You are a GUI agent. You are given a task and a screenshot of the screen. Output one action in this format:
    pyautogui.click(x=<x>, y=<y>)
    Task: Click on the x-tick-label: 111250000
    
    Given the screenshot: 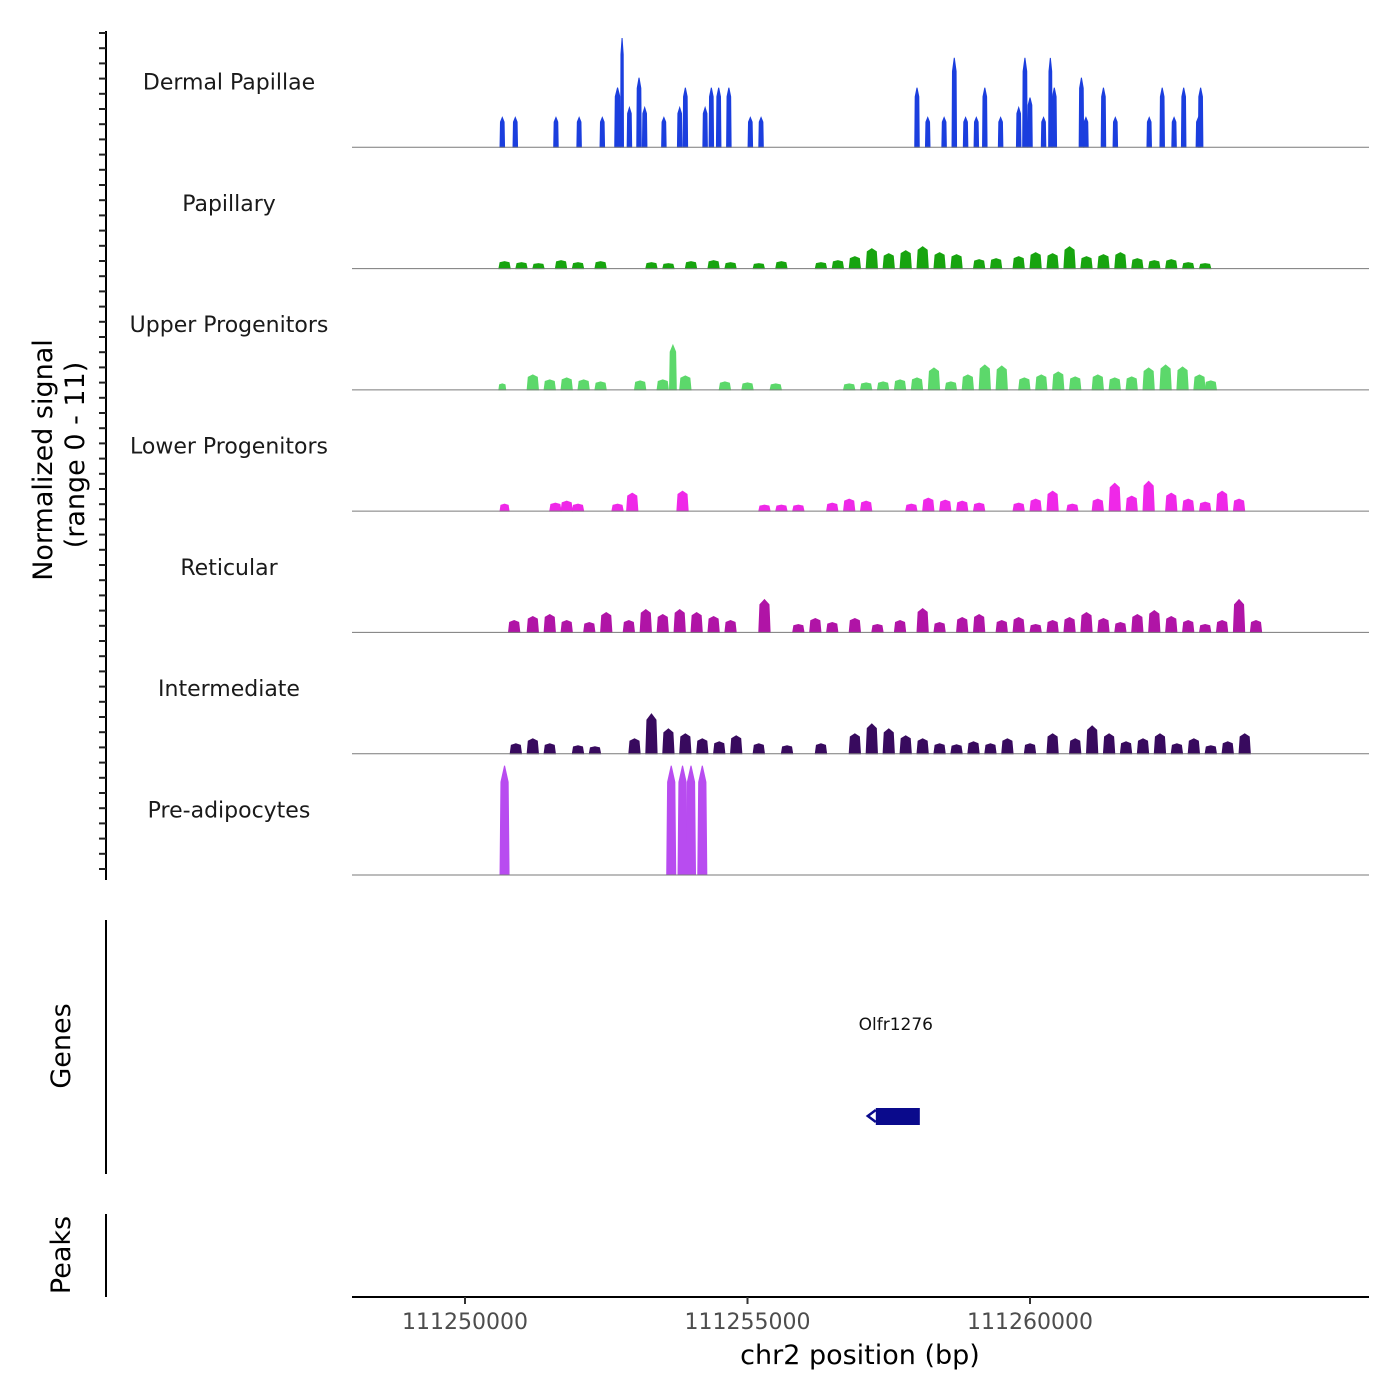 What is the action you would take?
    pyautogui.click(x=465, y=1322)
    